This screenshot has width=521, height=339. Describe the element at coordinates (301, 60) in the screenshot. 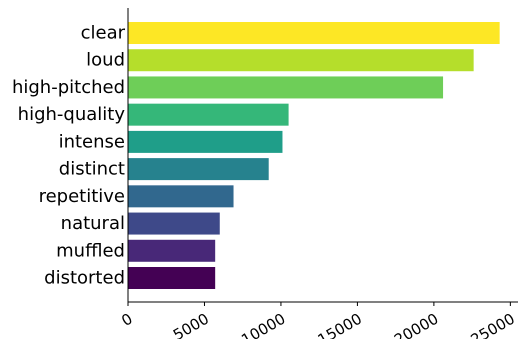

I see `bar-loud` at that location.